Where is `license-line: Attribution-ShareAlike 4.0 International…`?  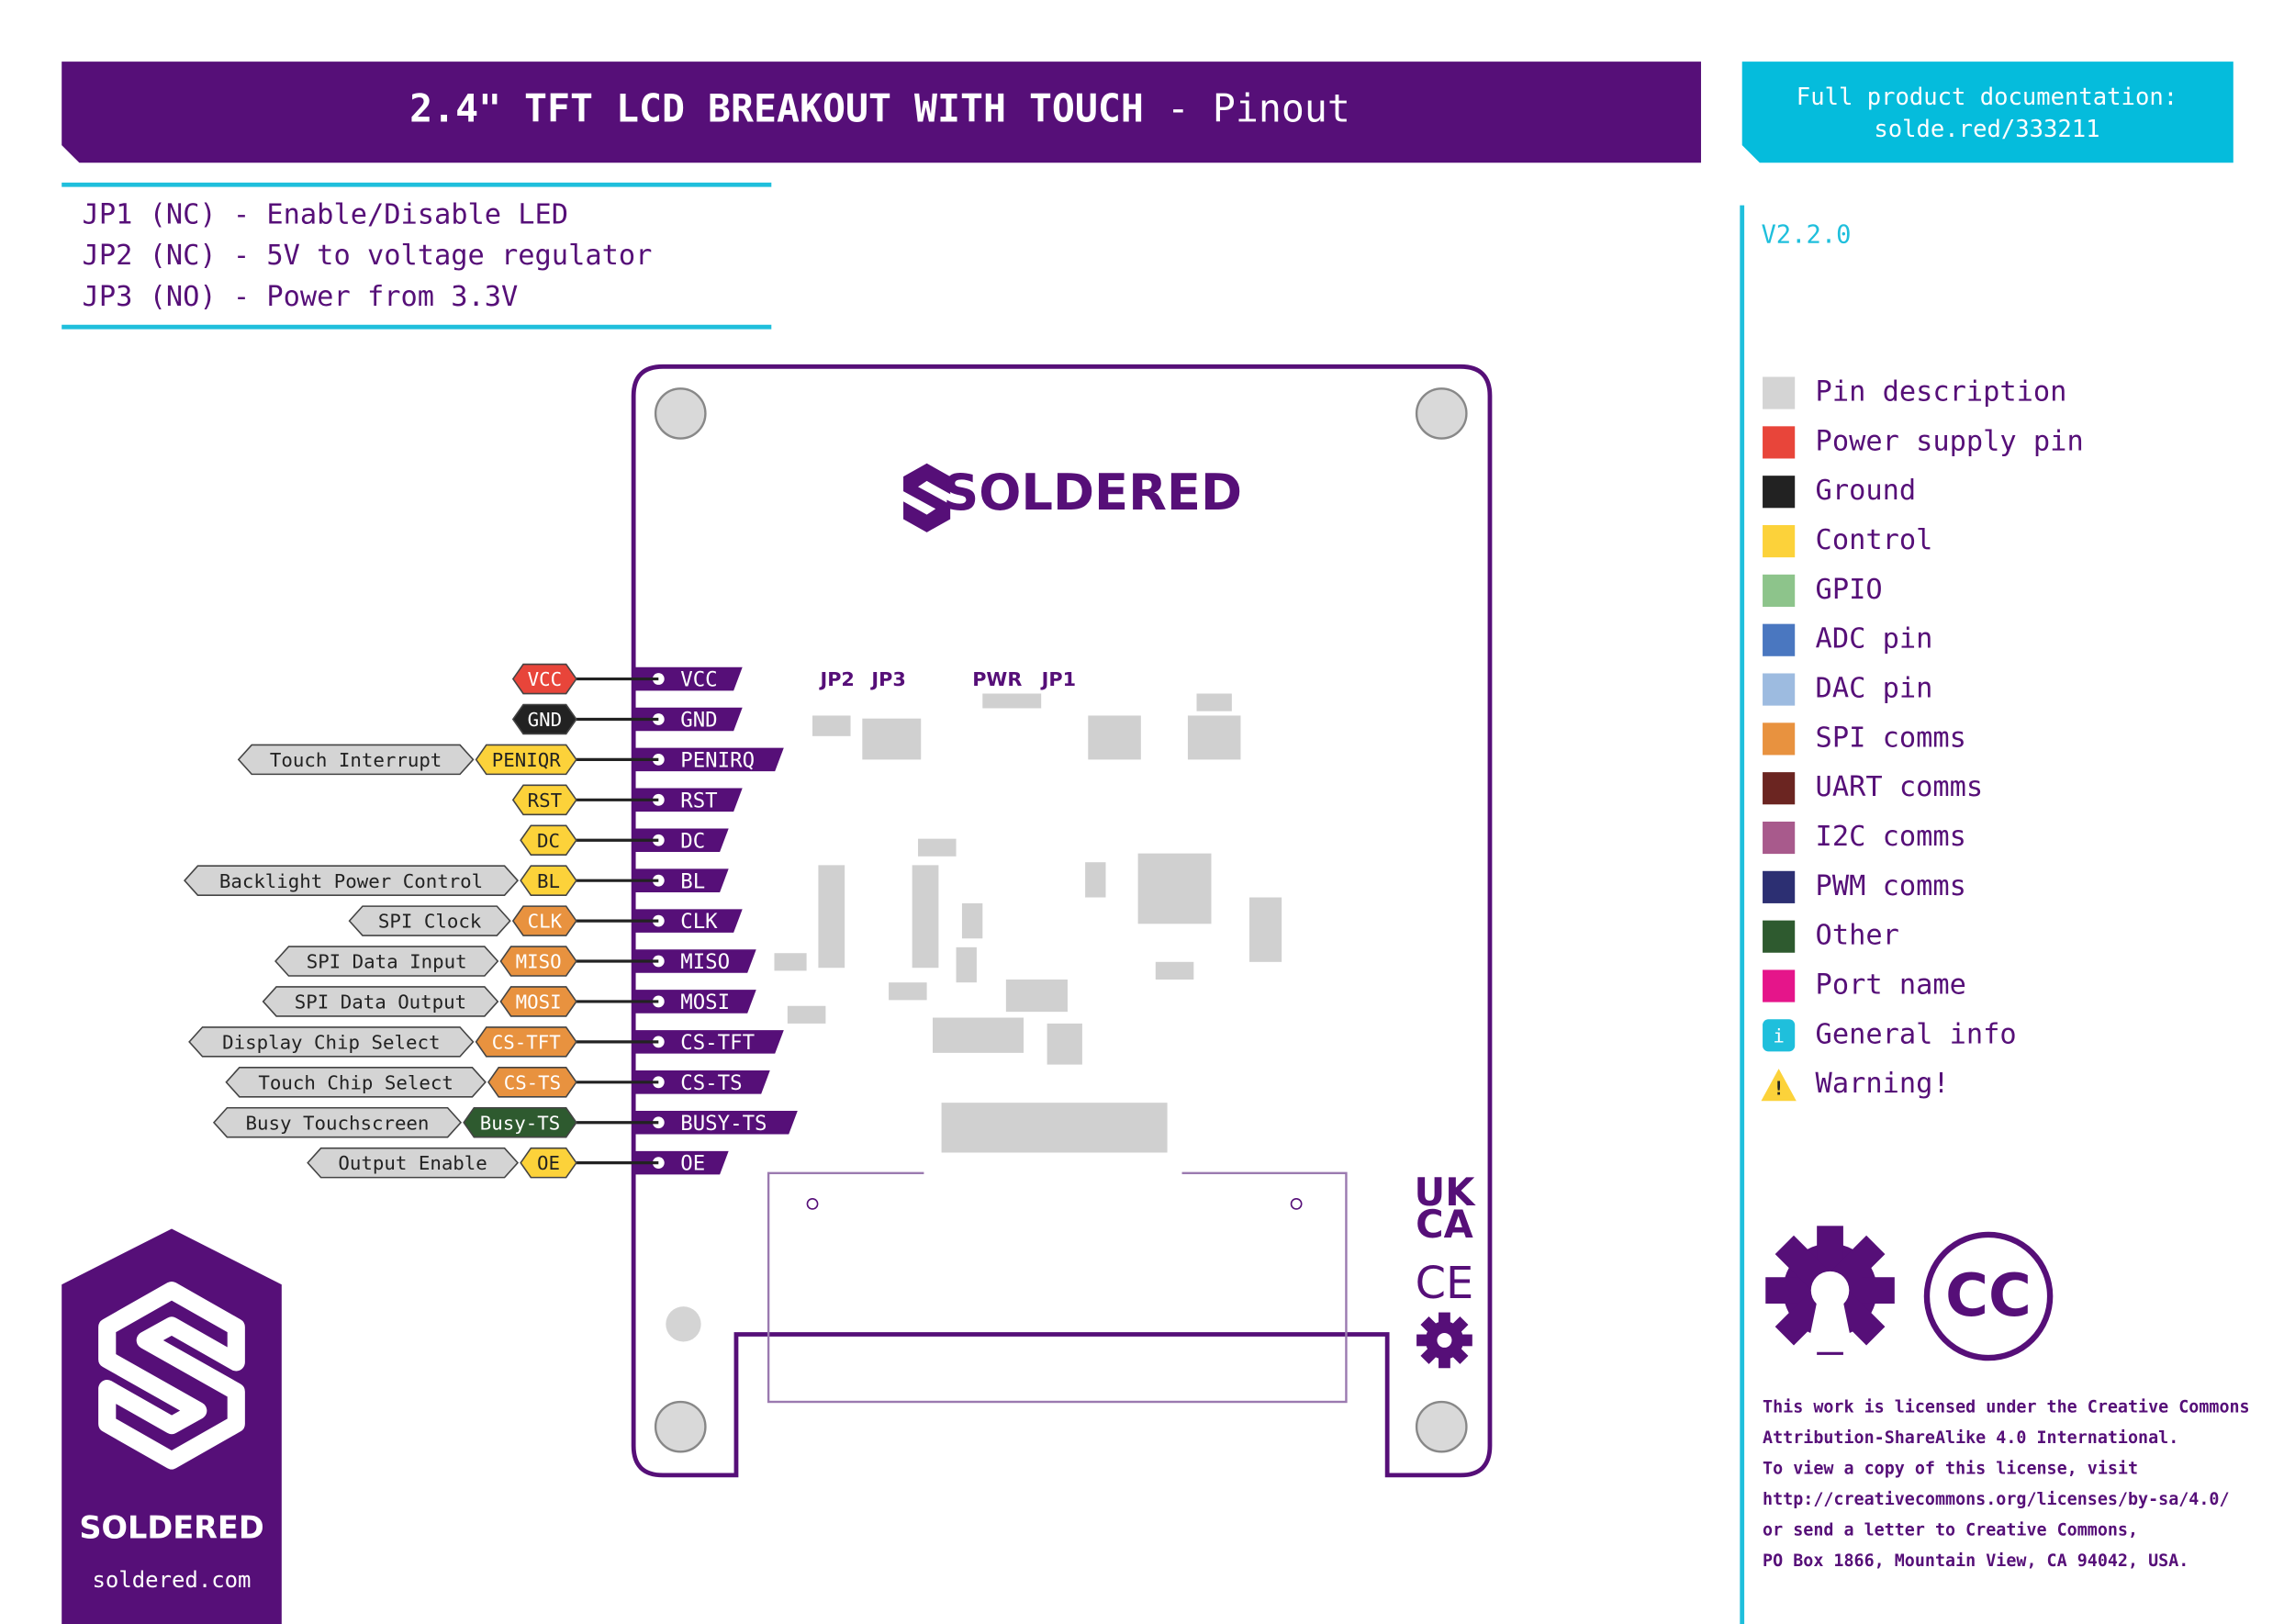
license-line: Attribution-ShareAlike 4.0 International… is located at coordinates (1971, 1438).